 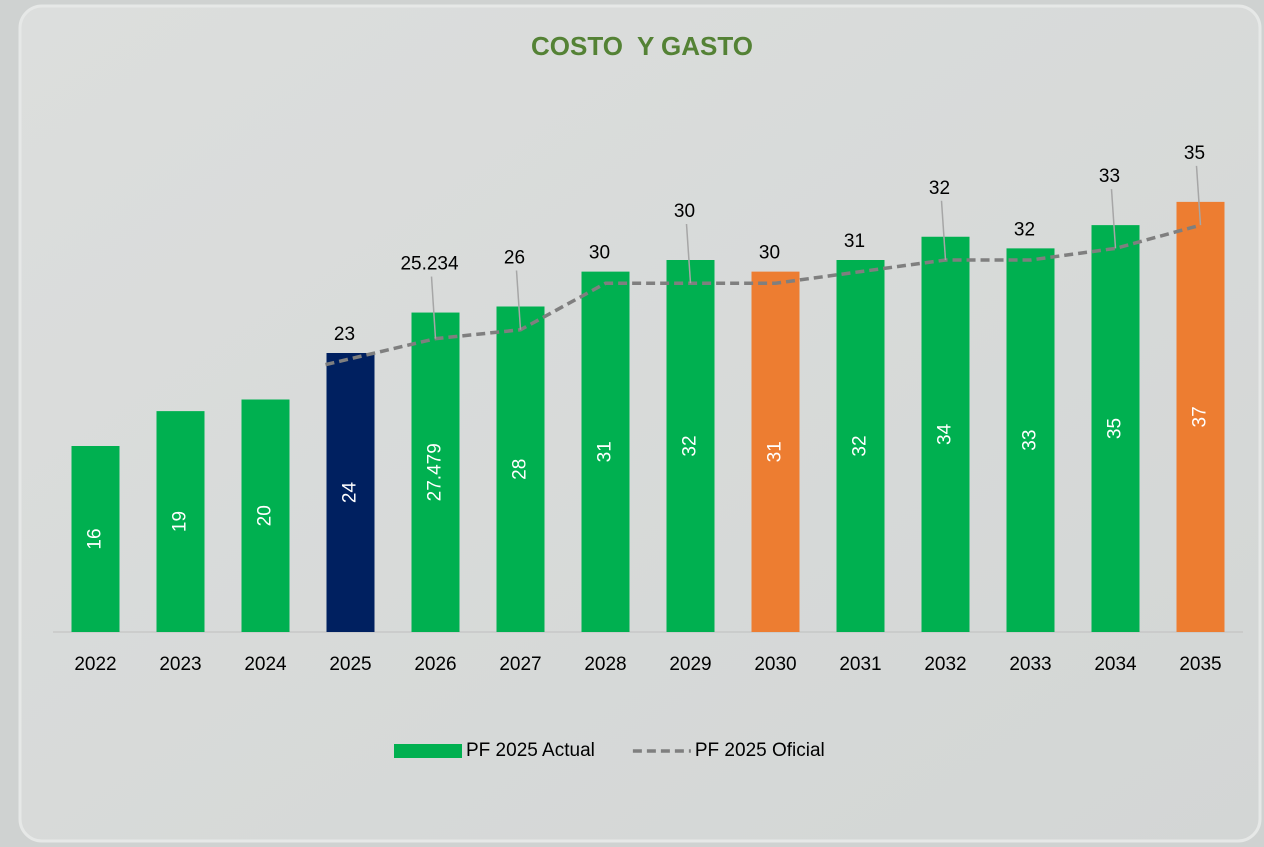 I want to click on bar-value-label: 27.479, so click(x=435, y=472).